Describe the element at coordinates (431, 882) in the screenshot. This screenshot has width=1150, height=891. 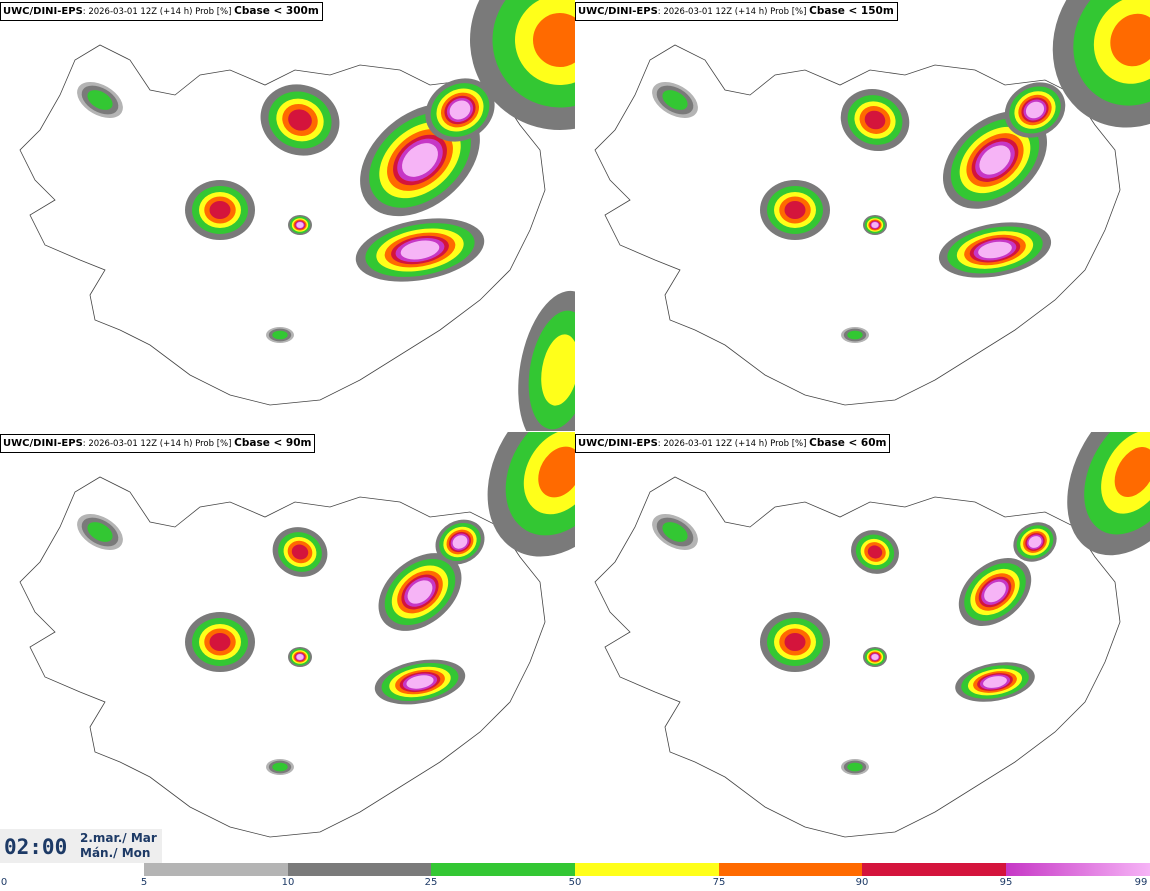
I see `scale-tick: 25` at that location.